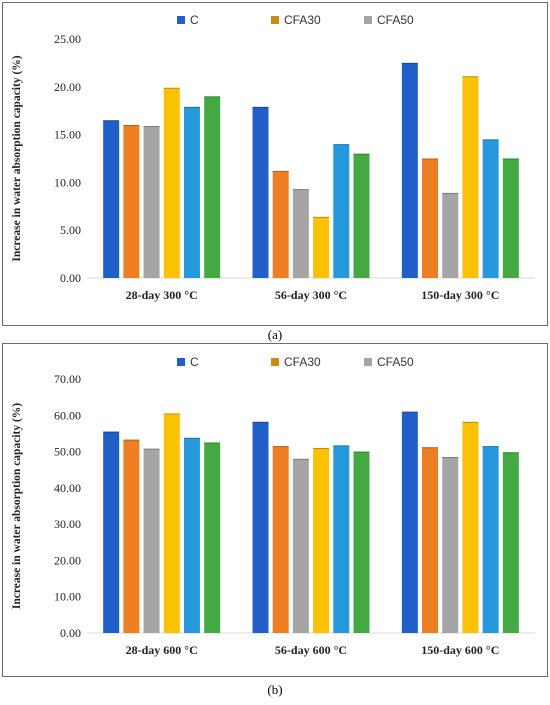 The width and height of the screenshot is (550, 705). I want to click on y-tick-label: 40.00, so click(67, 488).